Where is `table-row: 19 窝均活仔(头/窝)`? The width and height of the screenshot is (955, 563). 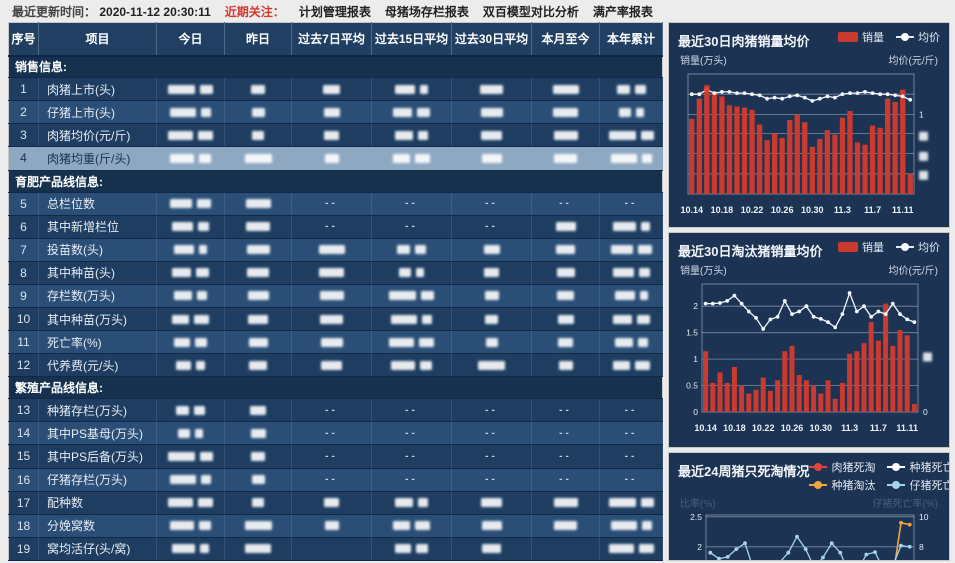
table-row: 19 窝均活仔(头/窝) is located at coordinates (335, 549).